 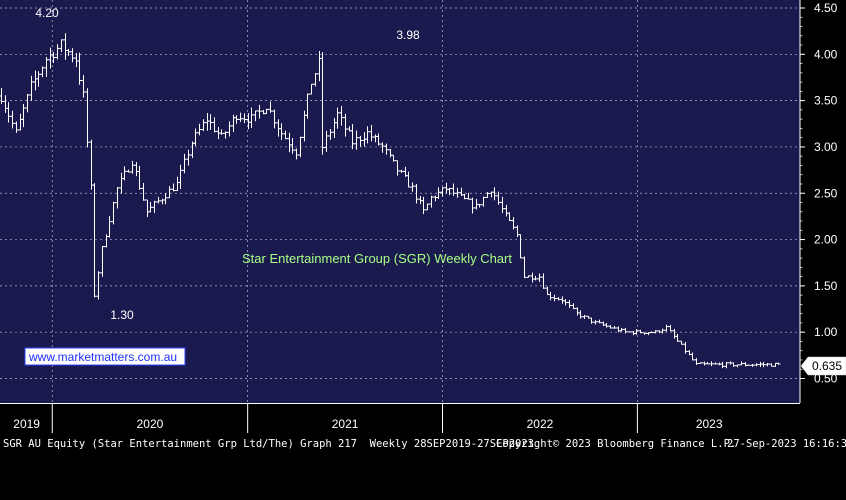 I want to click on annotation-low-2020: 1.30, so click(x=122, y=315).